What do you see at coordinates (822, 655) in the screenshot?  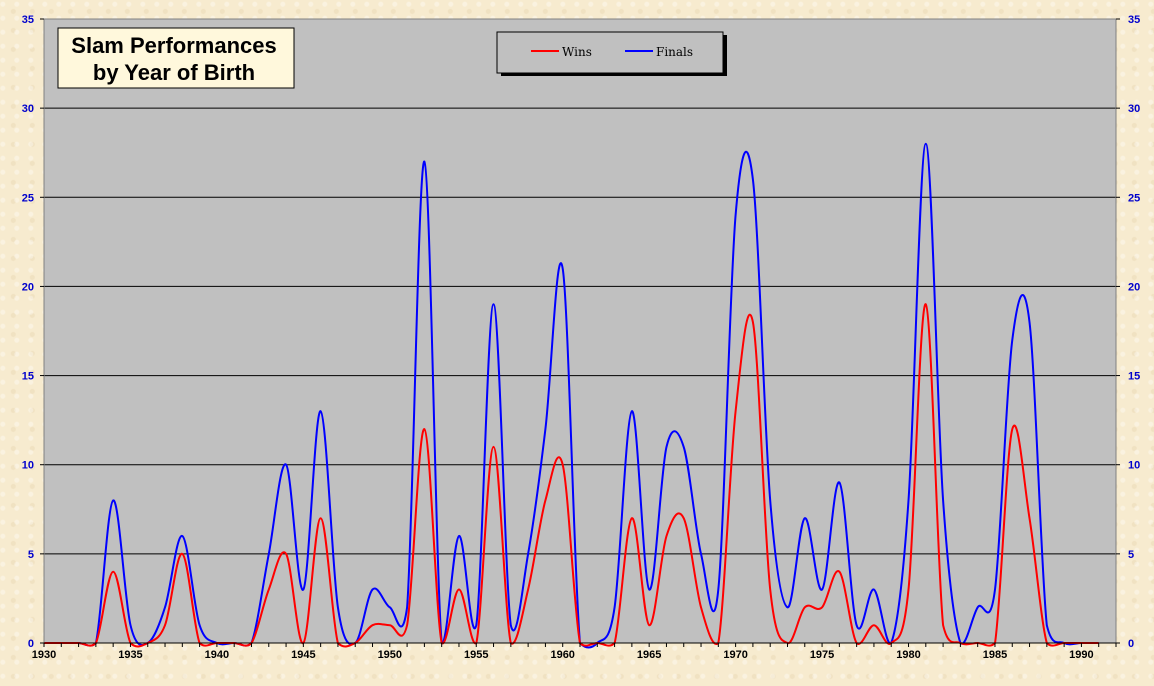 I see `x-tick-label: 1975` at bounding box center [822, 655].